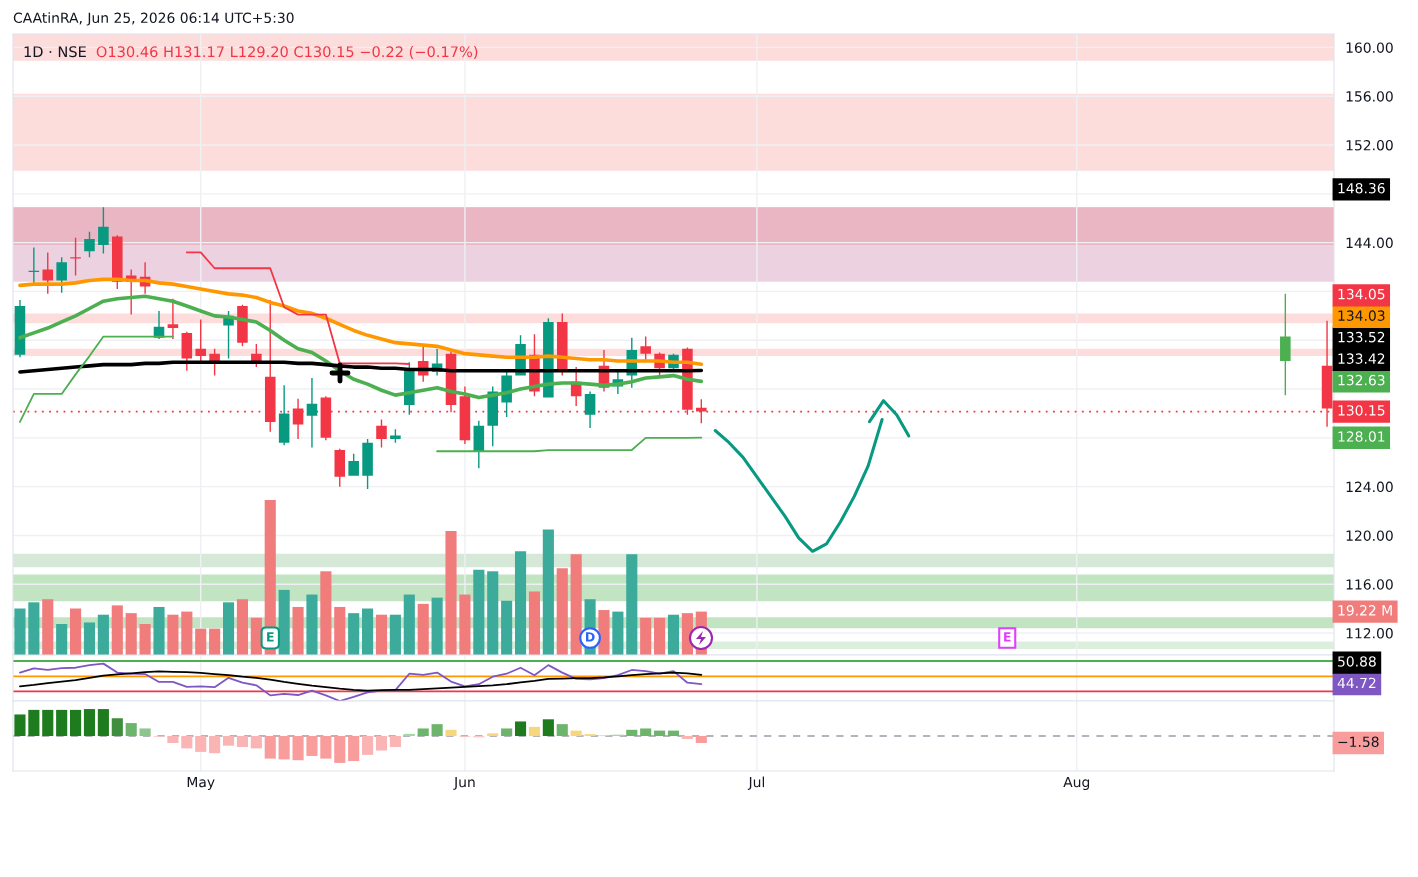 The image size is (1418, 877). Describe the element at coordinates (1361, 188) in the screenshot. I see `text: 148.36` at that location.